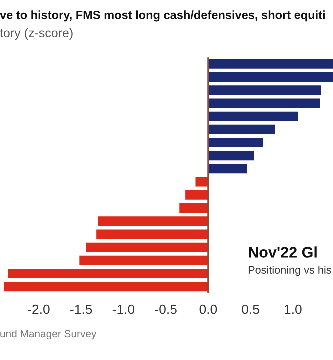 This screenshot has width=333, height=360. I want to click on annotation: Nov'22 Gl, so click(283, 252).